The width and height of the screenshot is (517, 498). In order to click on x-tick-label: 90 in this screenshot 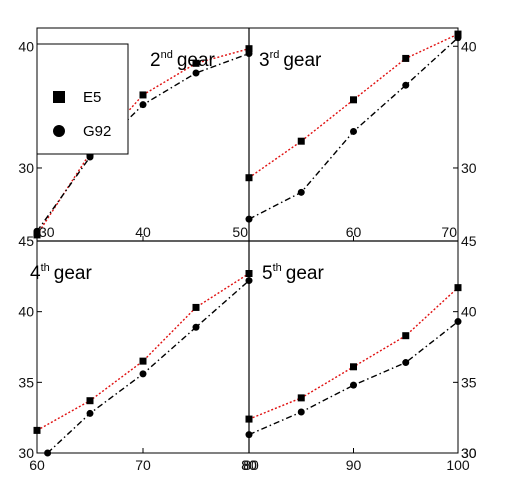, I will do `click(354, 465)`.